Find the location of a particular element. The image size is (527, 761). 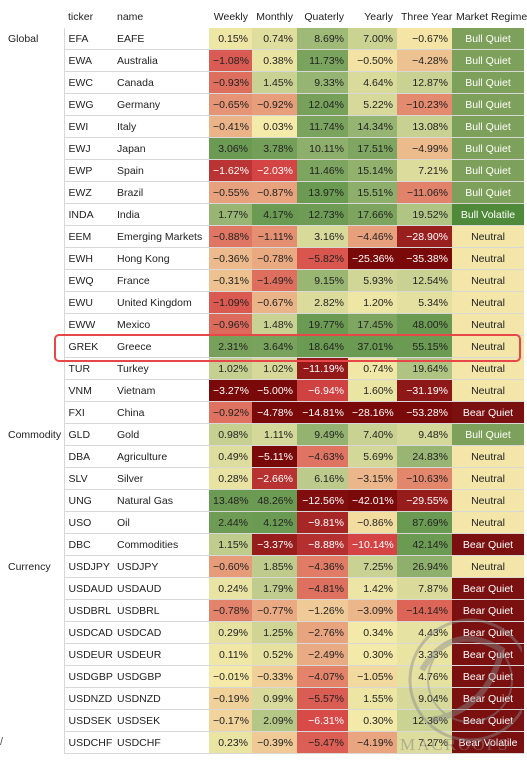

weekly-cell: −0.92% is located at coordinates (230, 412).